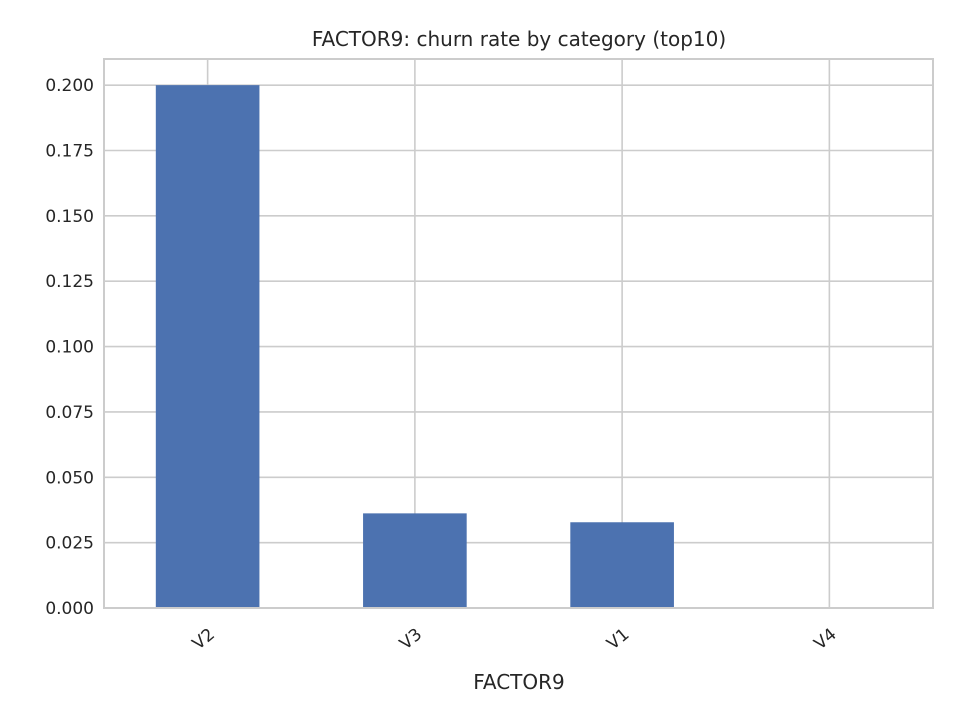 Image resolution: width=960 pixels, height=720 pixels. What do you see at coordinates (515, 640) in the screenshot?
I see `x-tick-labels: V2 V3 V1 V4` at bounding box center [515, 640].